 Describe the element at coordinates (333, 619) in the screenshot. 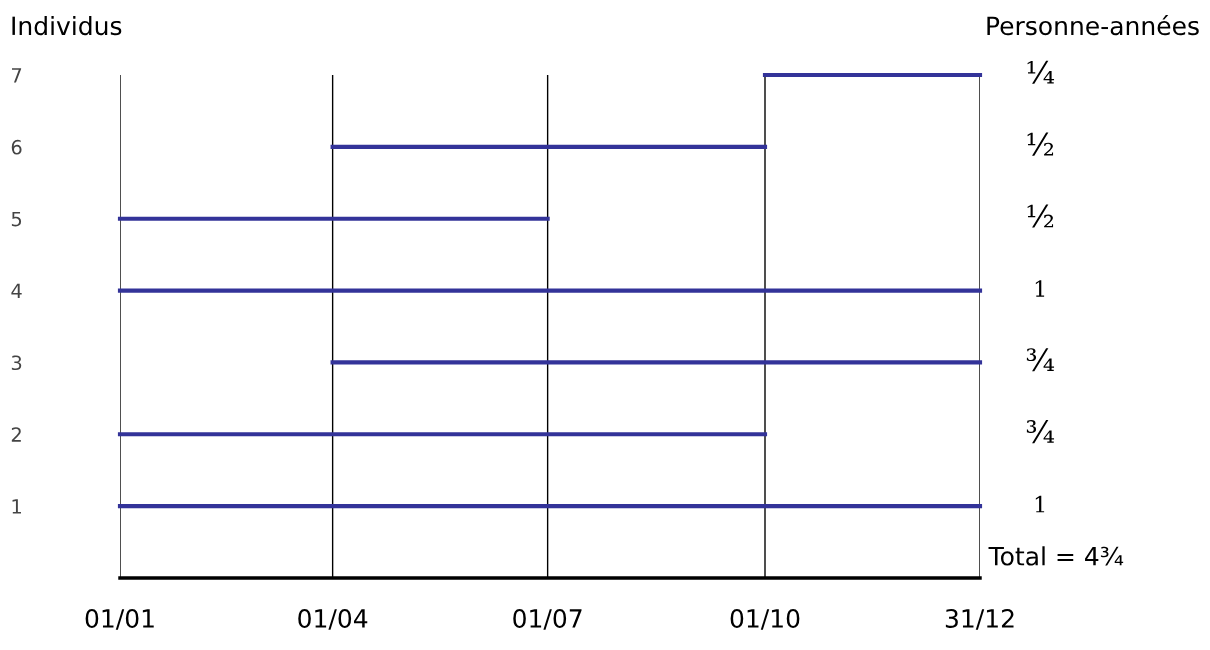

I see `x-tick-label: 01/04` at that location.